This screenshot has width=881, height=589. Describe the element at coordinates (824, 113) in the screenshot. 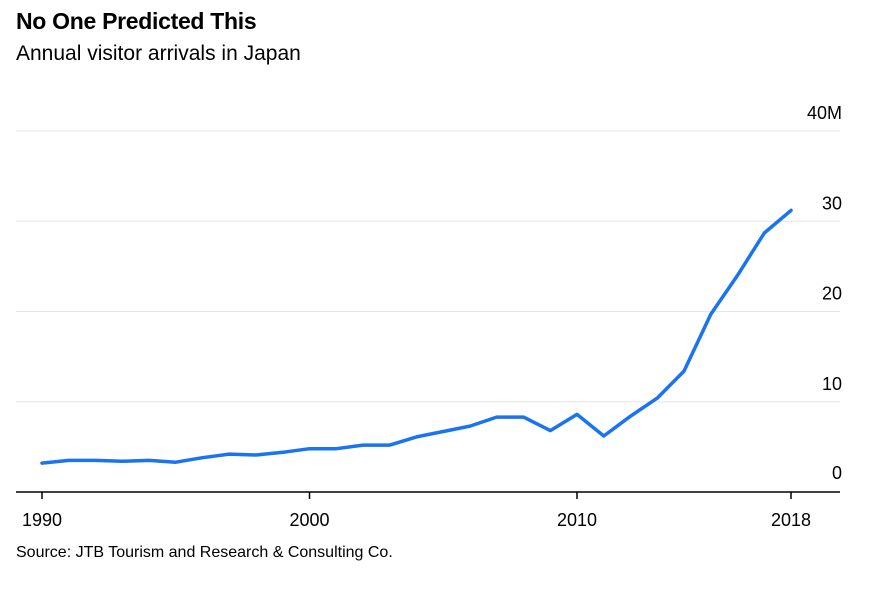

I see `y-tick-label-40: 40M` at that location.